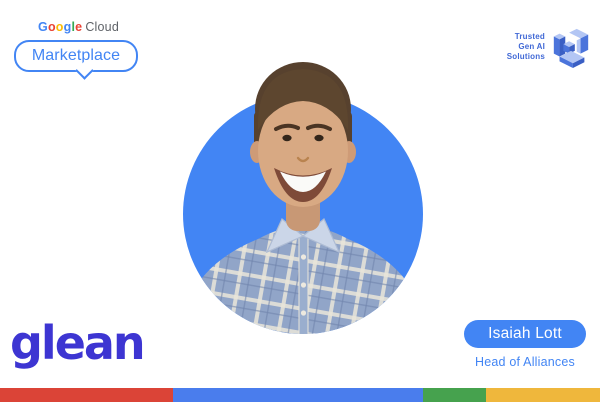 This screenshot has width=600, height=402. I want to click on speaker-info: Isaiah Lott Head of Alliances, so click(525, 344).